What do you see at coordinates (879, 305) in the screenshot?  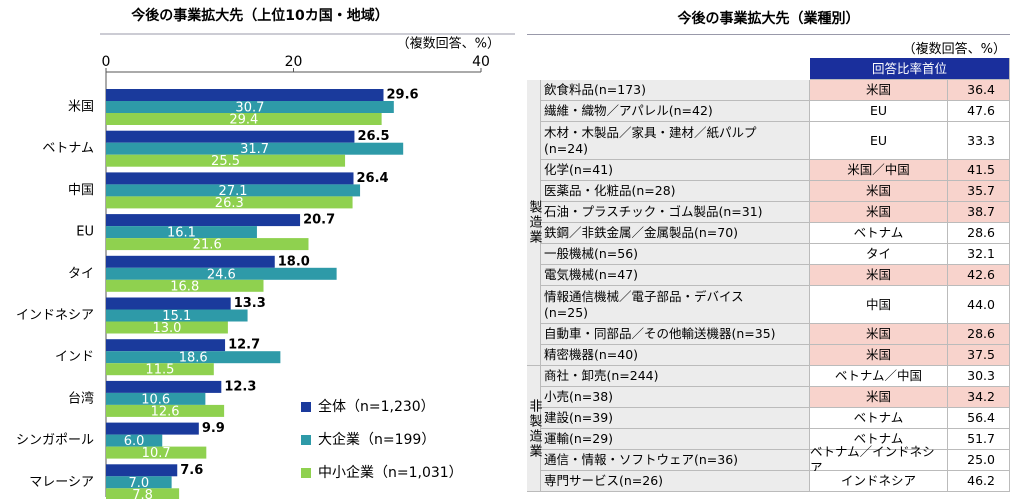 I see `country: 中国` at bounding box center [879, 305].